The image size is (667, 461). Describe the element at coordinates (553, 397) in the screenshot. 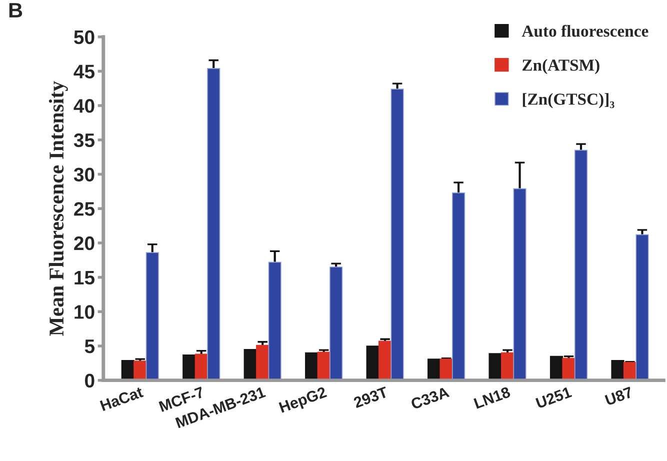

I see `x-tick-label: U251` at that location.